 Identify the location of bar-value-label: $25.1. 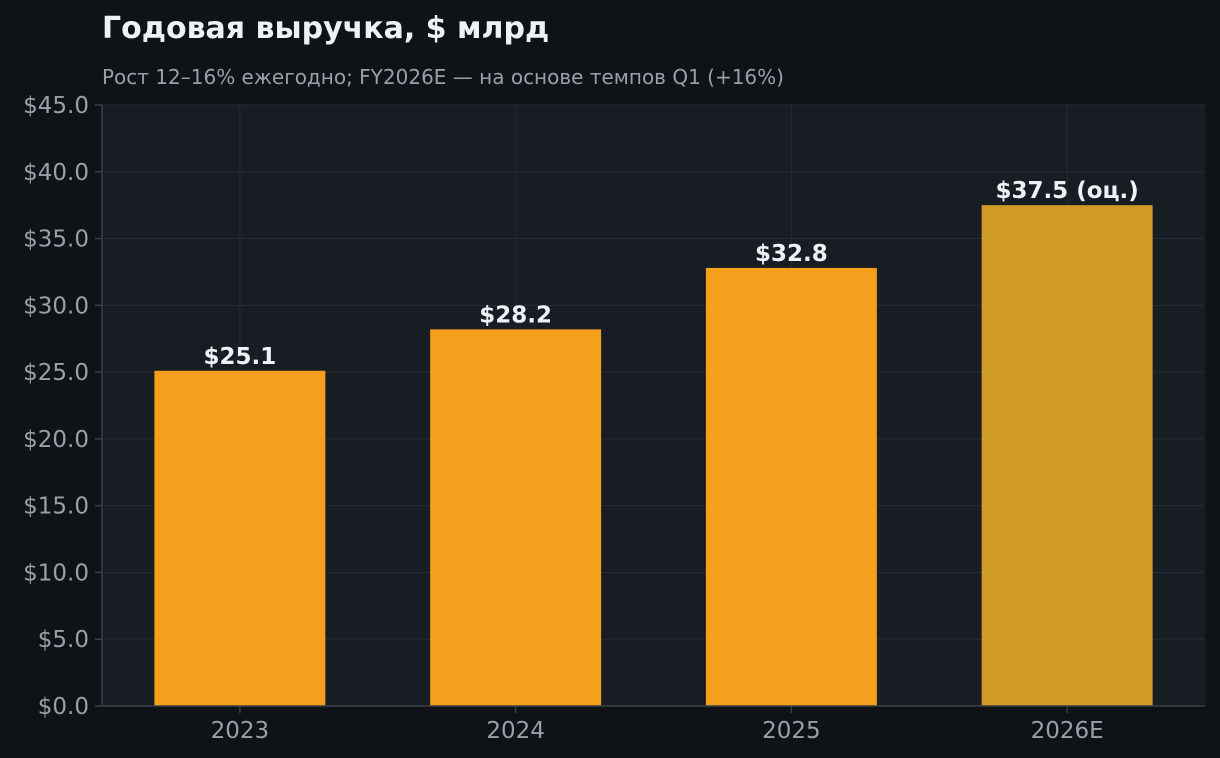
(239, 357).